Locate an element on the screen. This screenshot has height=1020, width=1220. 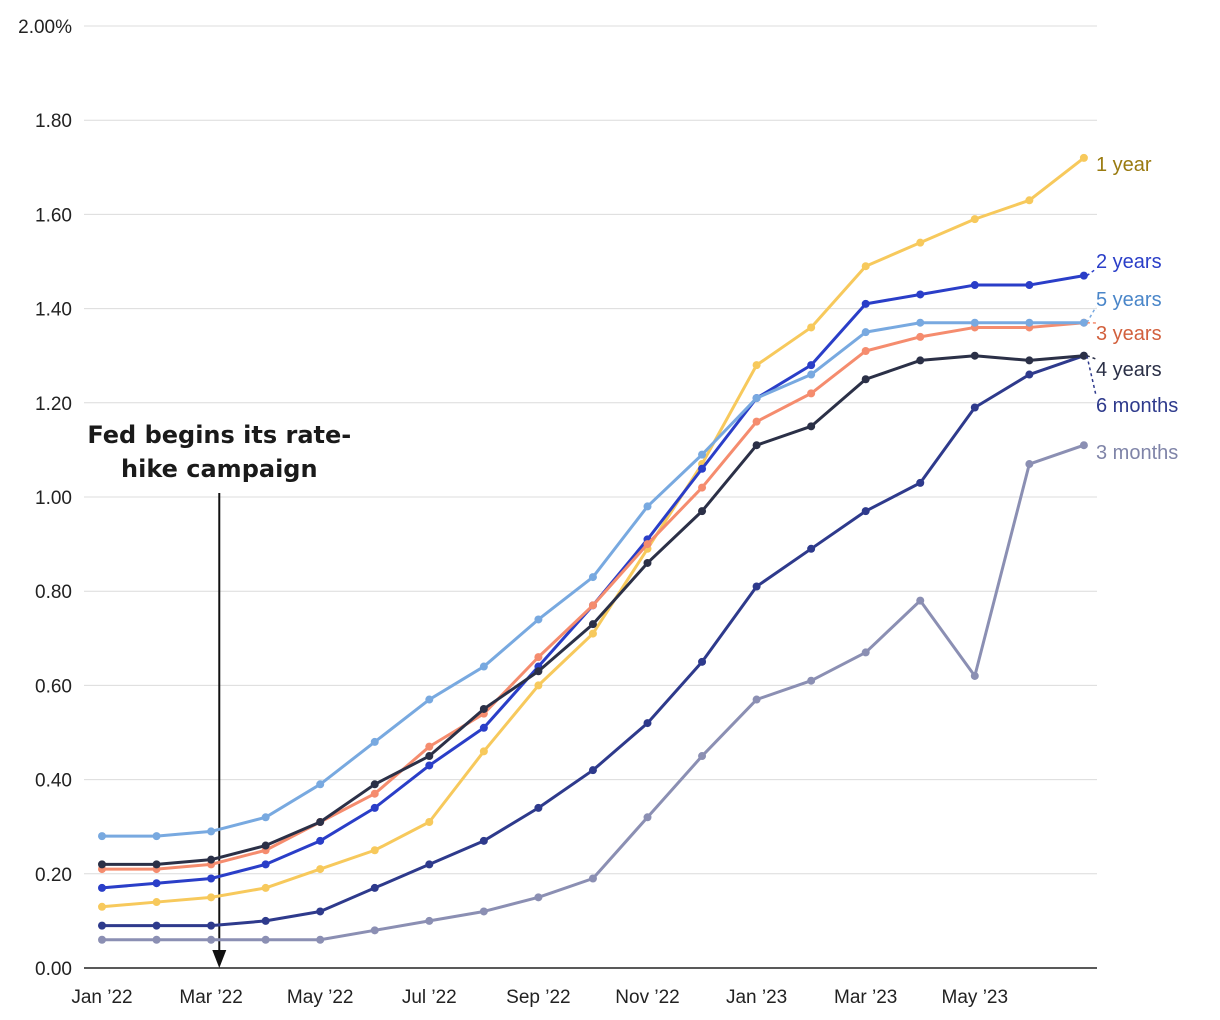
x-tick-label: May ’23 is located at coordinates (975, 997).